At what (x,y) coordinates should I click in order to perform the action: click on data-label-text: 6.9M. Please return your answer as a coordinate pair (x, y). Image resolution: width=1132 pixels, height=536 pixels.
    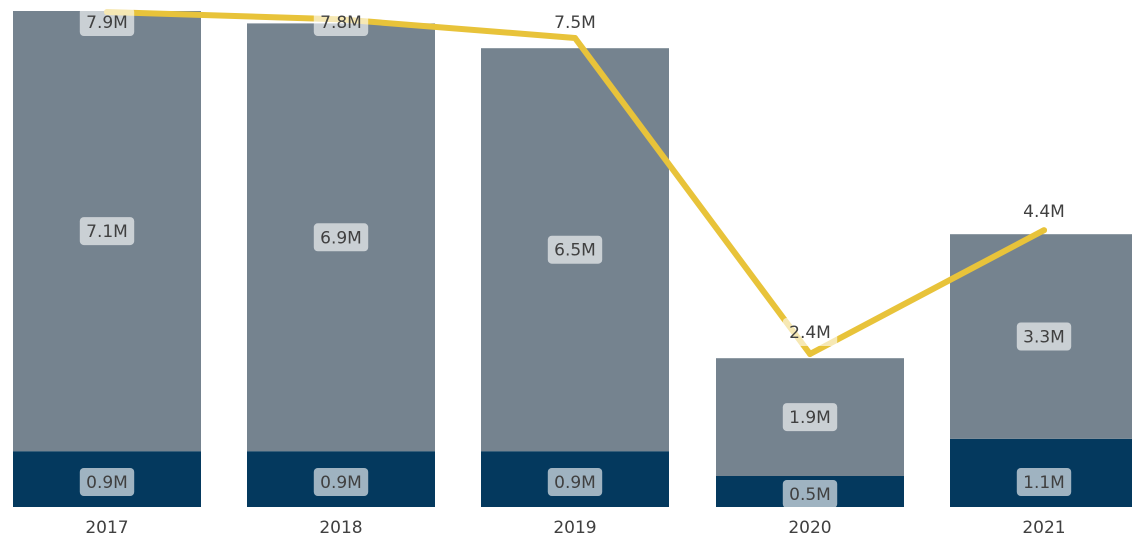
    Looking at the image, I should click on (341, 238).